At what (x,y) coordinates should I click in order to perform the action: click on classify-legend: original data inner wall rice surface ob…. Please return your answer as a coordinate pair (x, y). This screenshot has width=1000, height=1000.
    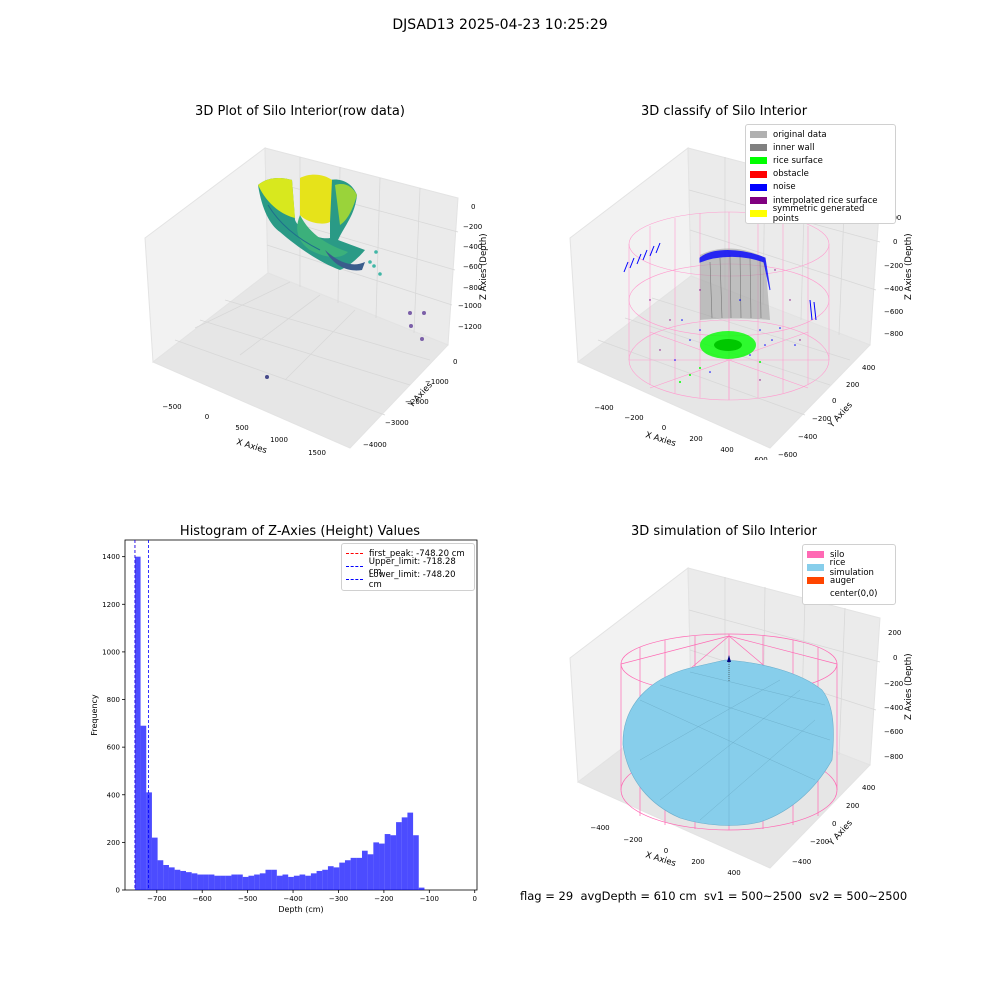
    Looking at the image, I should click on (820, 174).